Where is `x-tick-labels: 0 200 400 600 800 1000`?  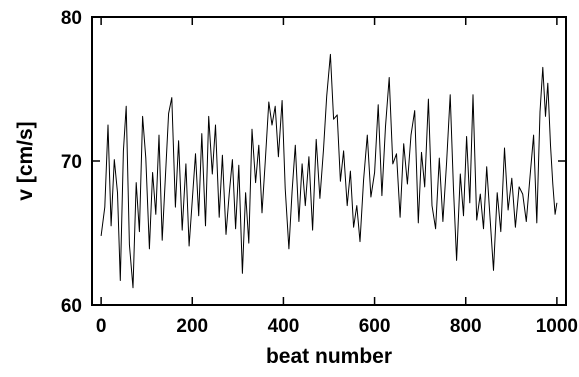
x-tick-labels: 0 200 400 600 800 1000 is located at coordinates (337, 326).